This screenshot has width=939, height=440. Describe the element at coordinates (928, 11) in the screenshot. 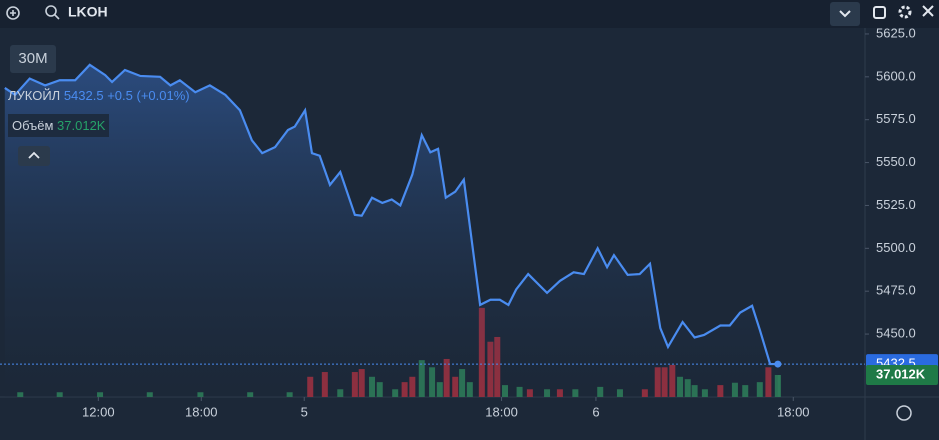

I see `close-button` at that location.